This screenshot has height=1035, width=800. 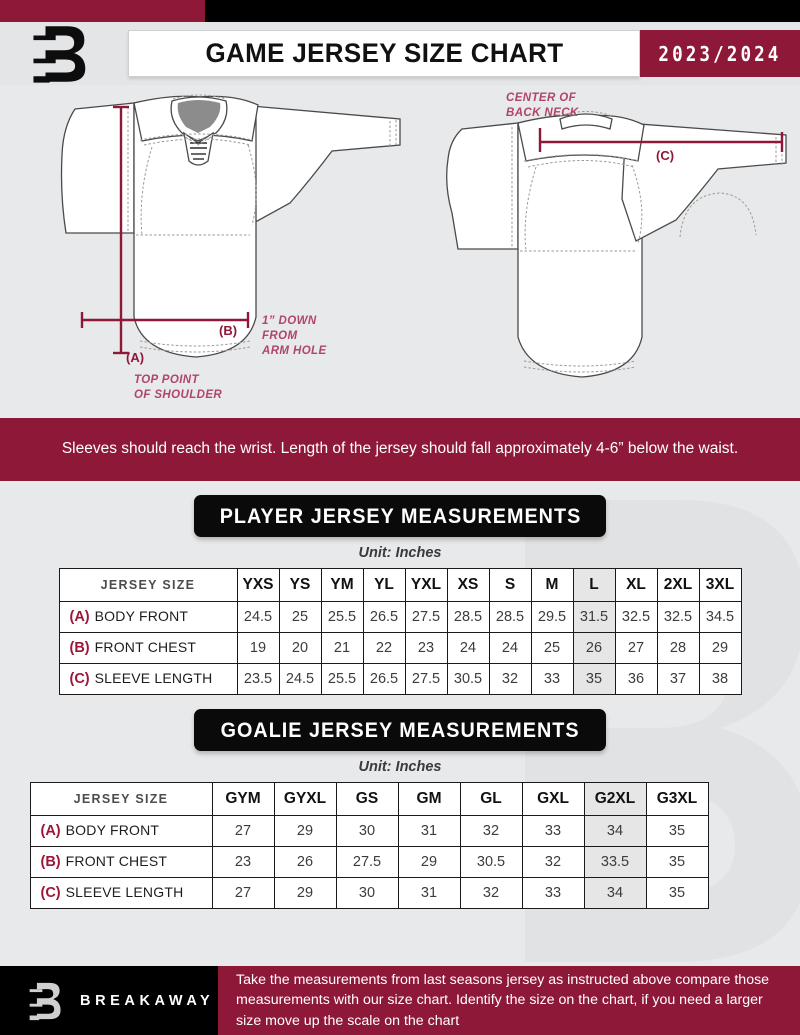 What do you see at coordinates (720, 617) in the screenshot?
I see `measurement-value-cell: 34.5` at bounding box center [720, 617].